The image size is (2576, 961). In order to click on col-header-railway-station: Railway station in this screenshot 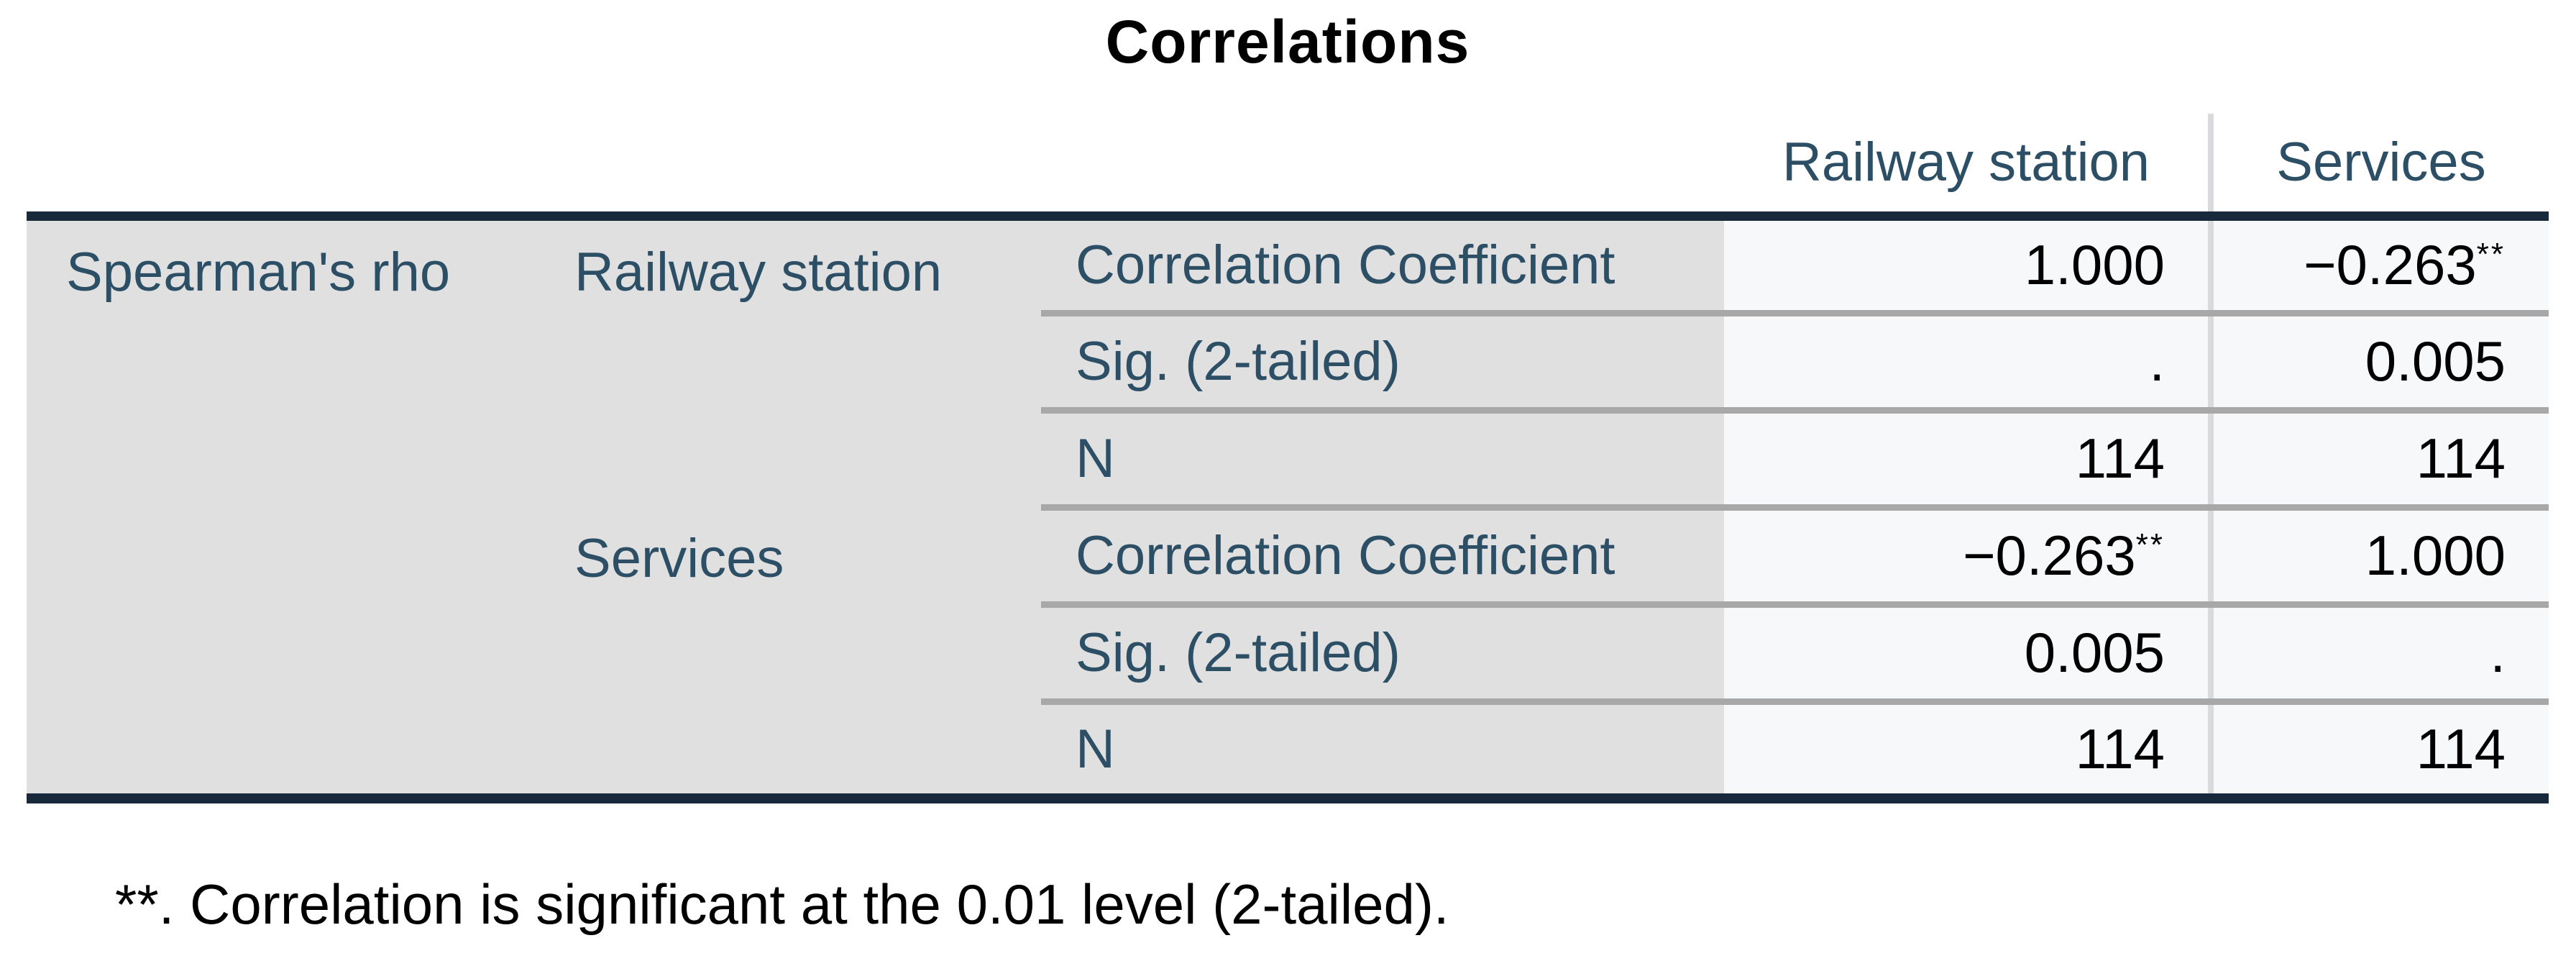, I will do `click(1967, 167)`.